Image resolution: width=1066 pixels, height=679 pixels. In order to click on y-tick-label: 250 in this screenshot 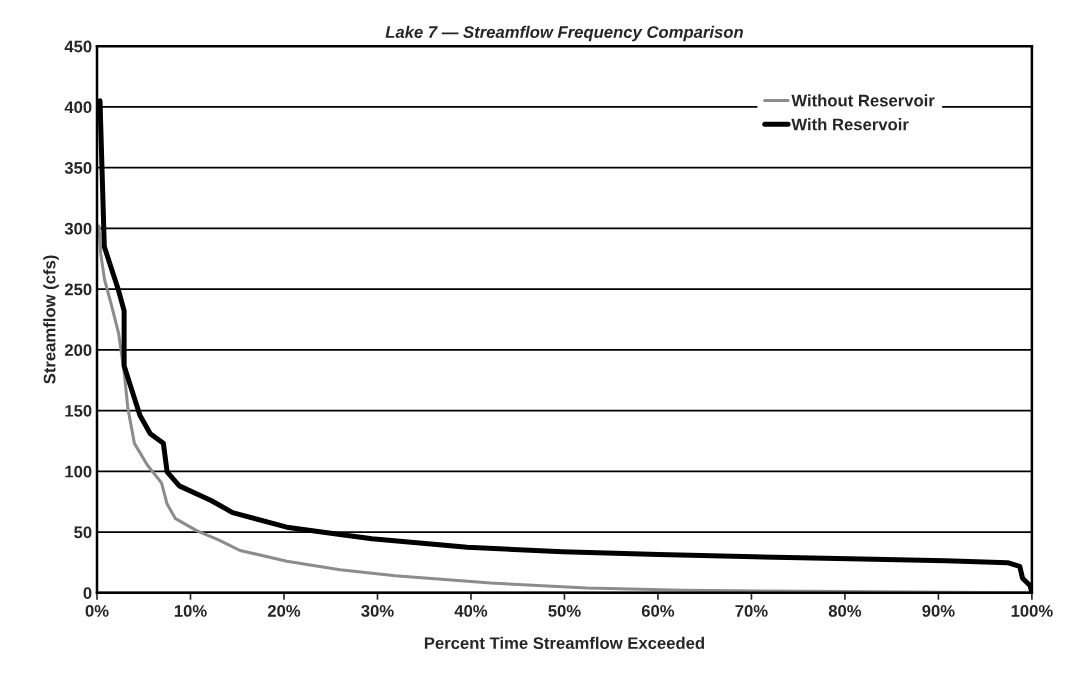, I will do `click(78, 289)`.